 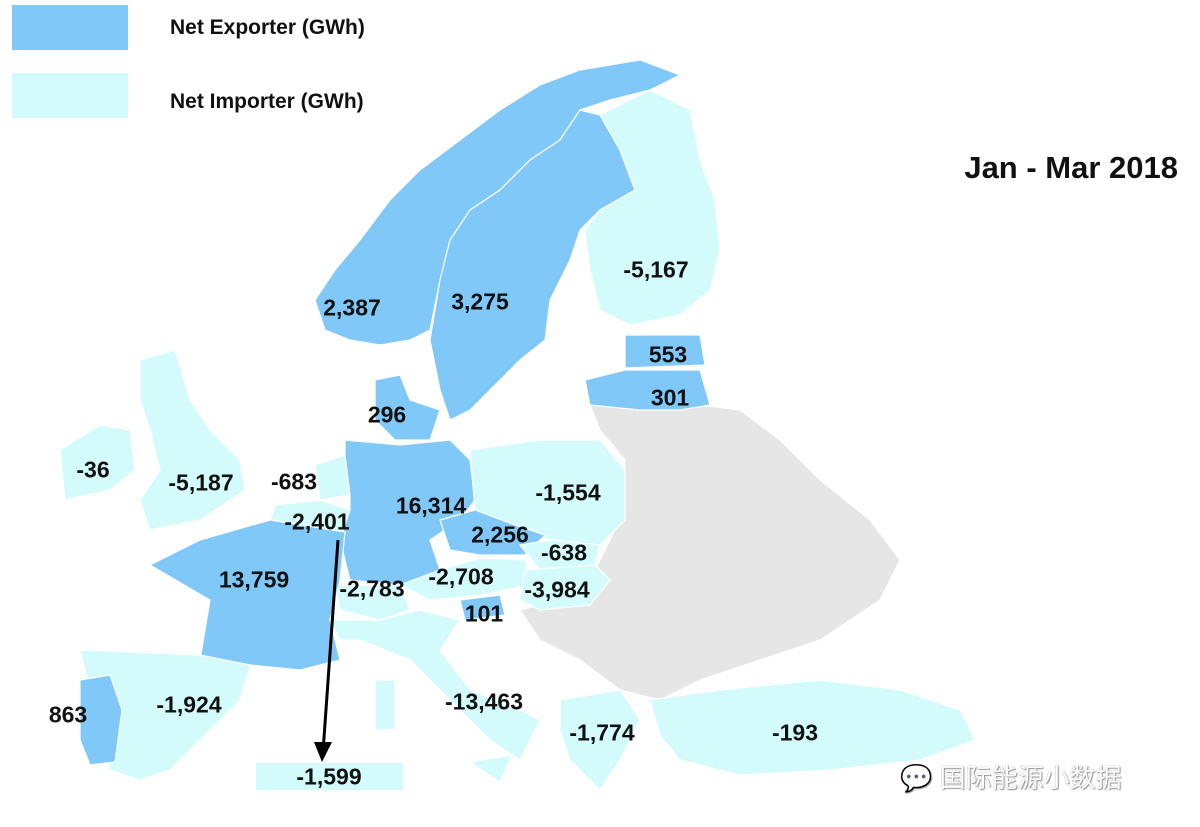 What do you see at coordinates (916, 778) in the screenshot?
I see `wechat-icon: 💬` at bounding box center [916, 778].